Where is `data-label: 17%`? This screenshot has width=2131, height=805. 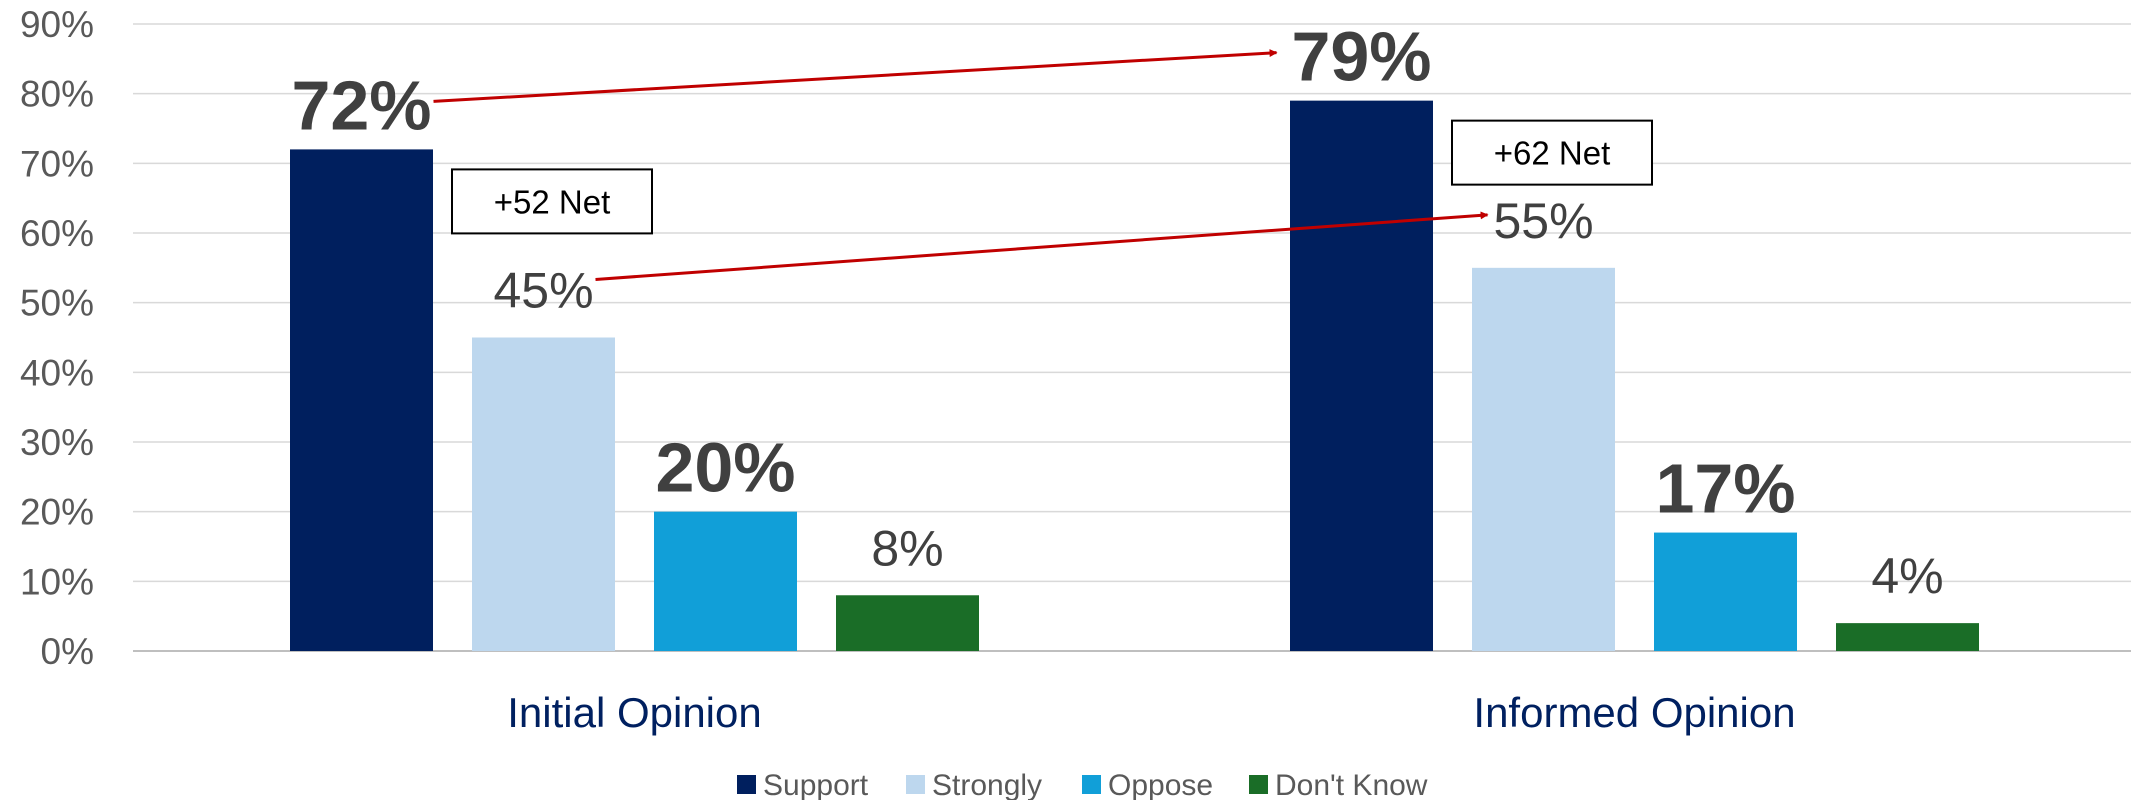
data-label: 17% is located at coordinates (1725, 489).